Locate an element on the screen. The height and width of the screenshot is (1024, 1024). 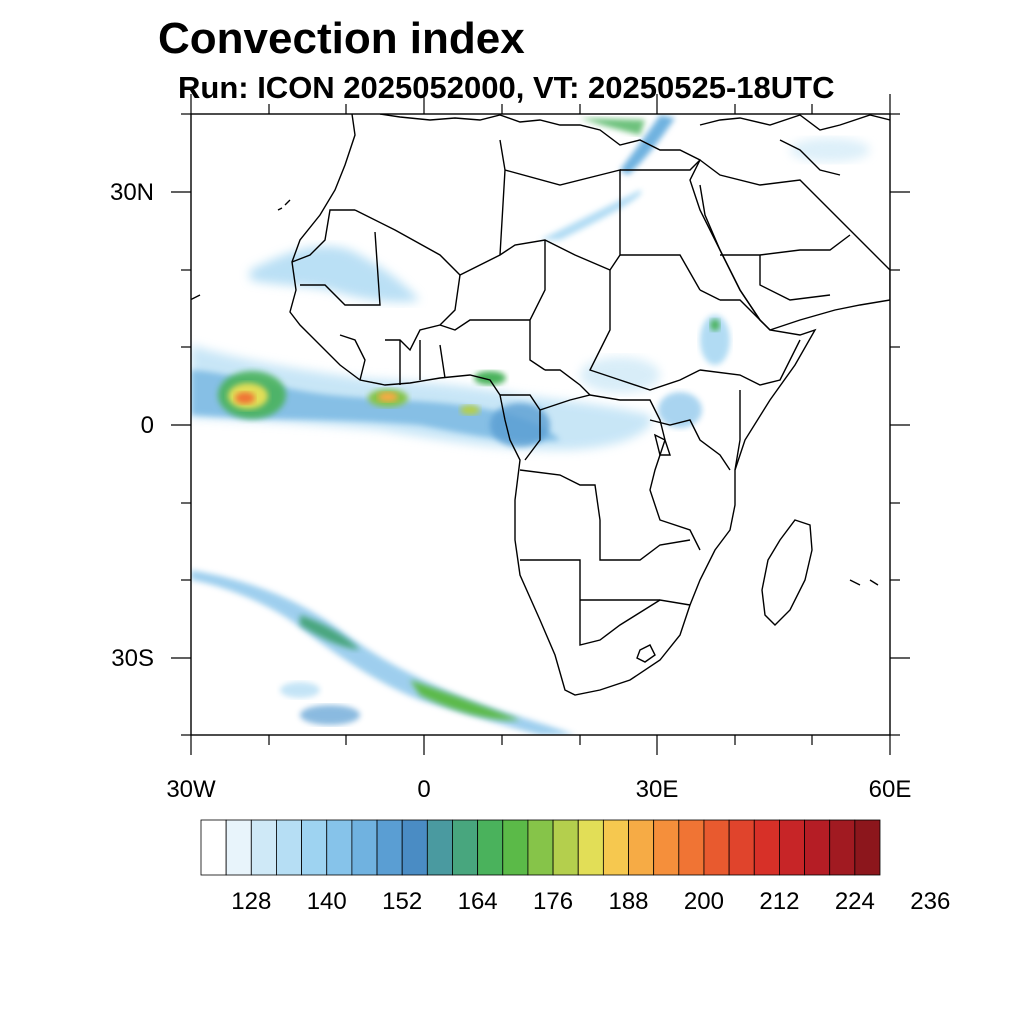
chart-subtitle: Run: ICON 2025052000, VT: 20250525-18UTC is located at coordinates (506, 87).